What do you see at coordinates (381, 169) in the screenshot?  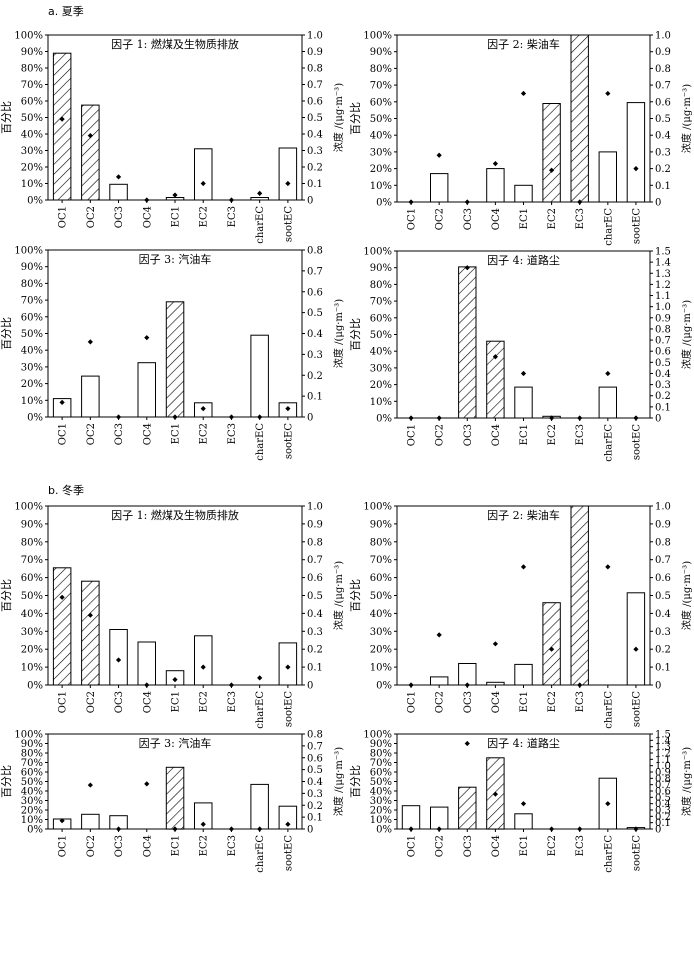 I see `y-tick-label: 20%` at bounding box center [381, 169].